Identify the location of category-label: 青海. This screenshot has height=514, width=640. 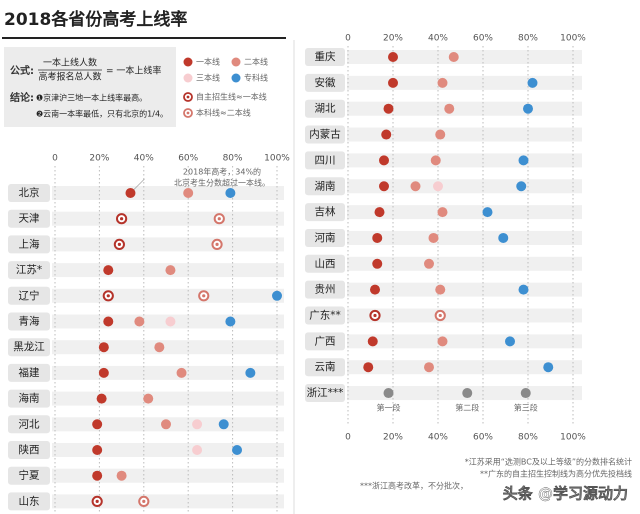
(29, 321).